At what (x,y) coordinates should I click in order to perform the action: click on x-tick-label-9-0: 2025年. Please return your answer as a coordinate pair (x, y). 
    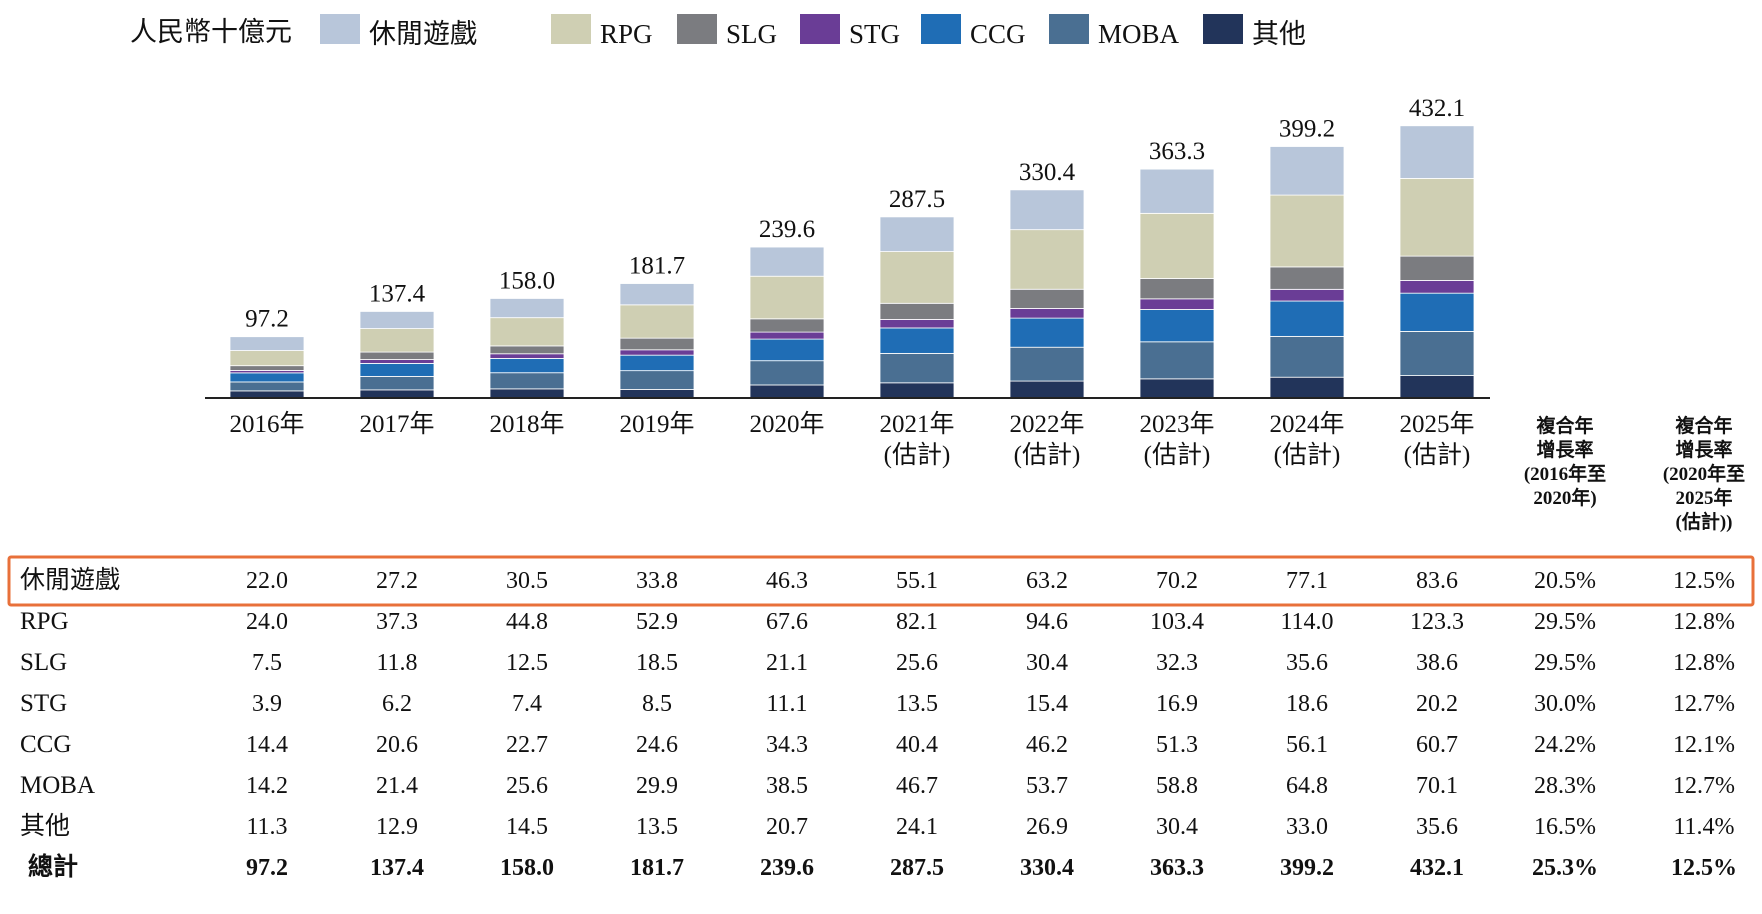
    Looking at the image, I should click on (1436, 424).